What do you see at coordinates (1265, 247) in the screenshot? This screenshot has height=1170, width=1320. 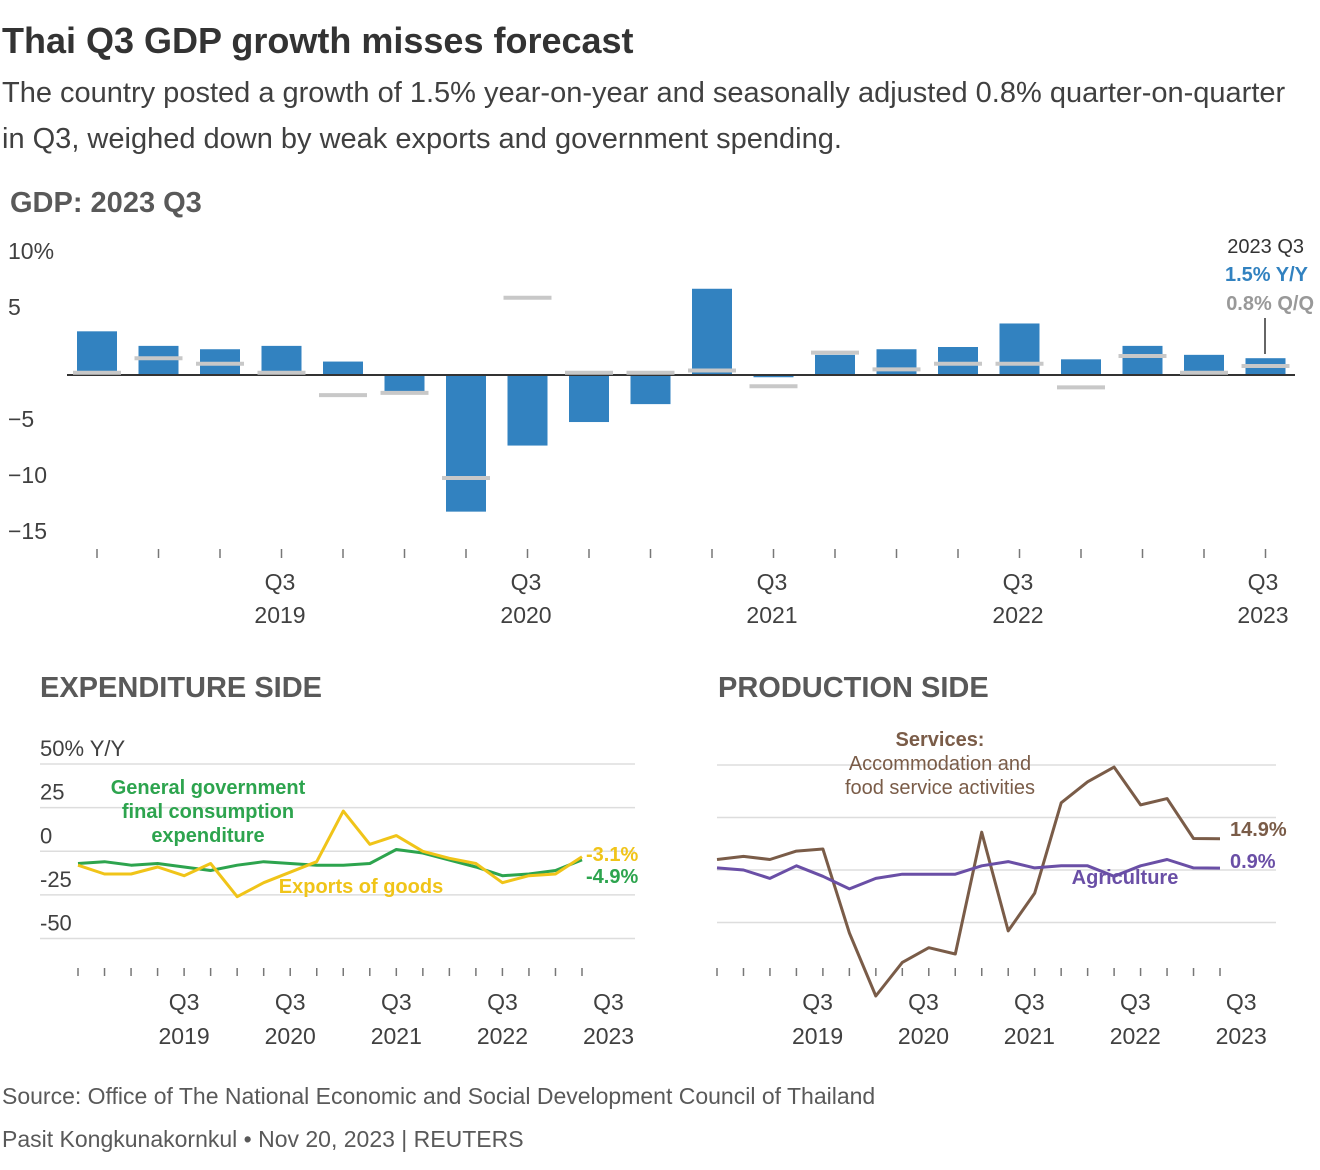 I see `annotation-period: 2023 Q3` at bounding box center [1265, 247].